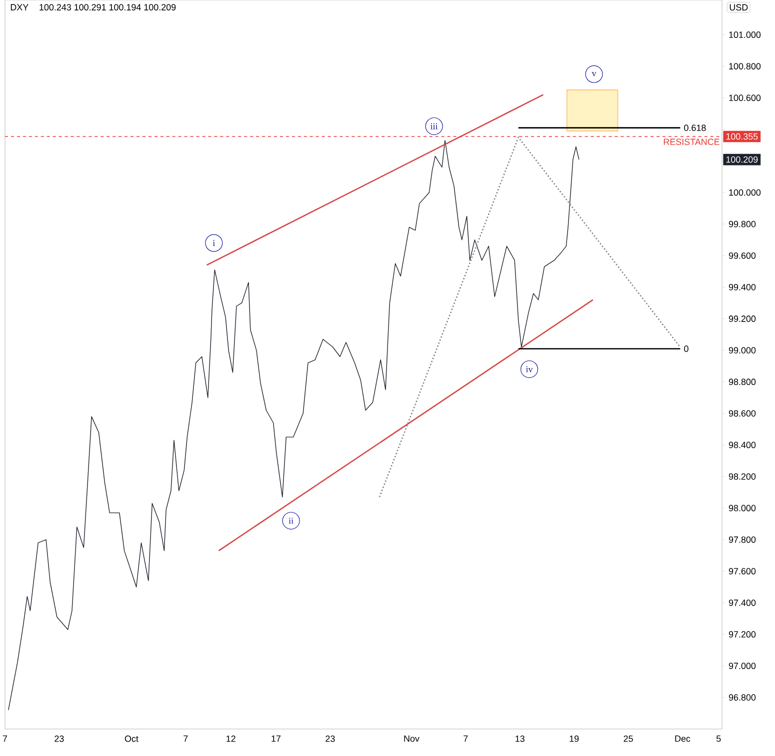 Image resolution: width=775 pixels, height=756 pixels. I want to click on y-tick-label: 97.800, so click(742, 539).